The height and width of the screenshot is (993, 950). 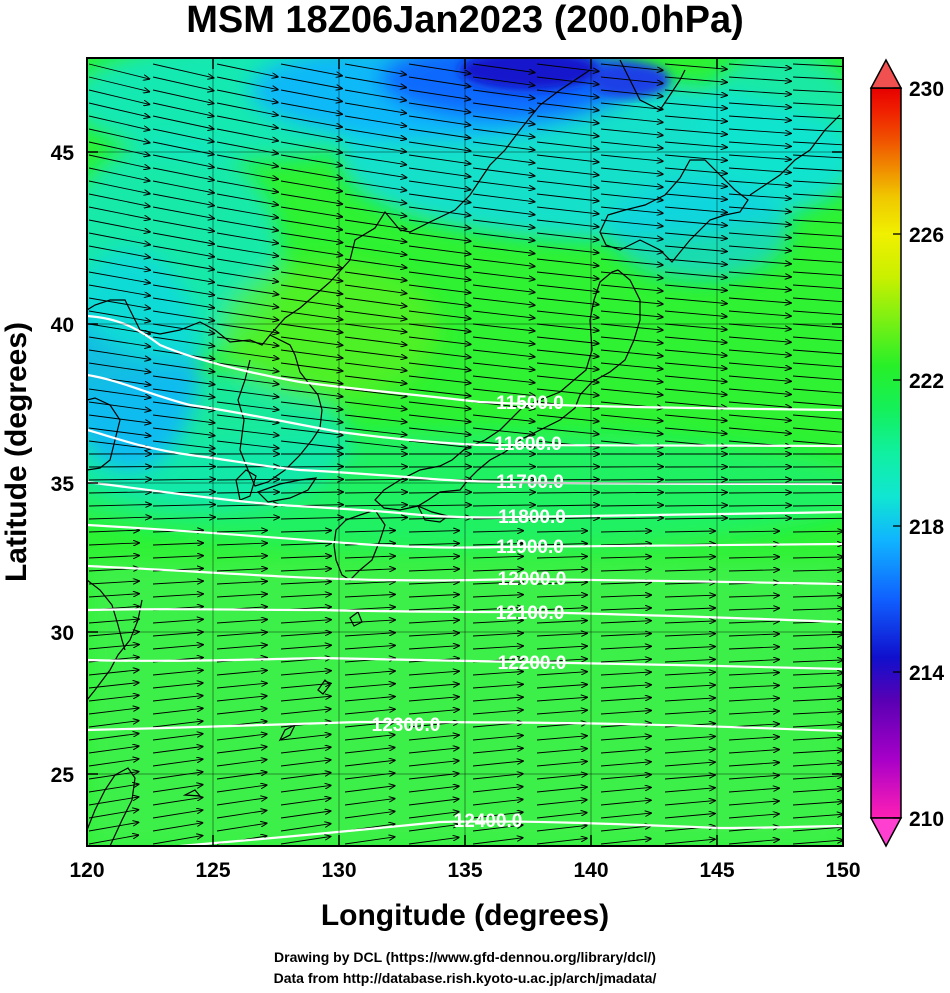 What do you see at coordinates (590, 870) in the screenshot?
I see `x-tick-label: 140` at bounding box center [590, 870].